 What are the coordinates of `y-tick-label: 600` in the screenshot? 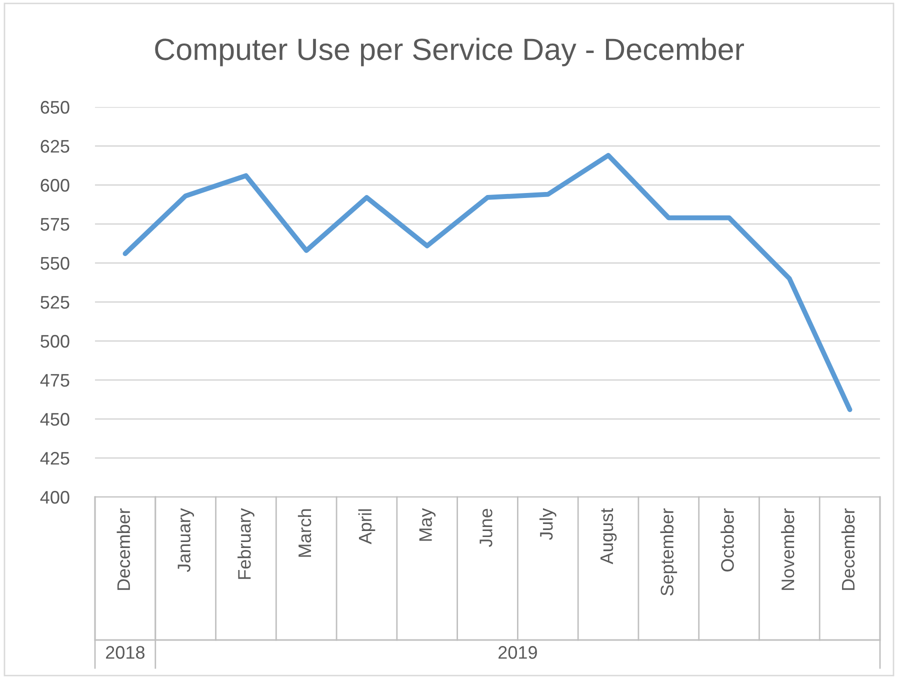 It's located at (55, 185).